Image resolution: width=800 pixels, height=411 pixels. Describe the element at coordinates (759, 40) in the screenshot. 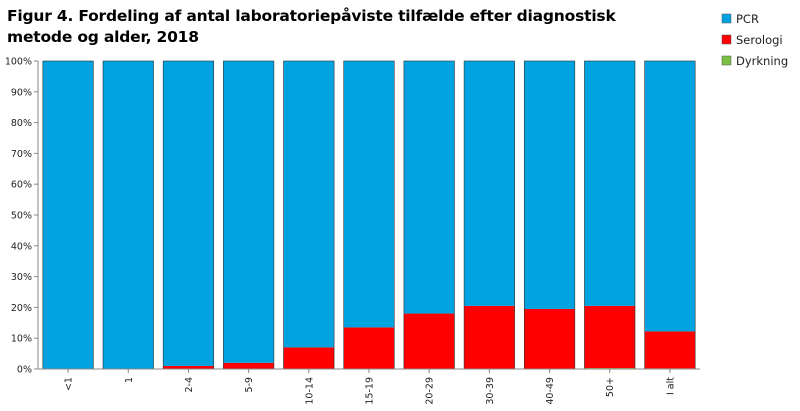

I see `legend-label-serologi: Serologi` at that location.